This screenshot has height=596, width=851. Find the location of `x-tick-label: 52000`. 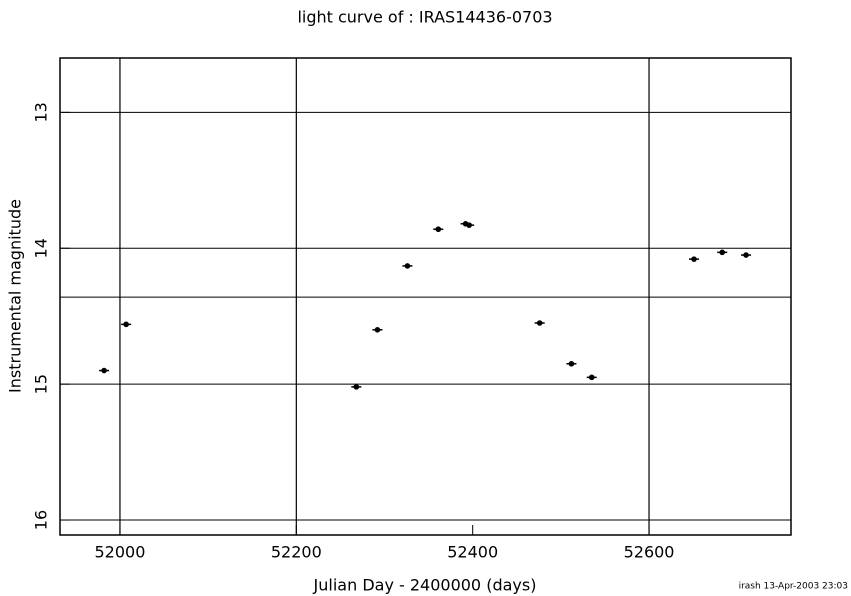

x-tick-label: 52000 is located at coordinates (120, 552).